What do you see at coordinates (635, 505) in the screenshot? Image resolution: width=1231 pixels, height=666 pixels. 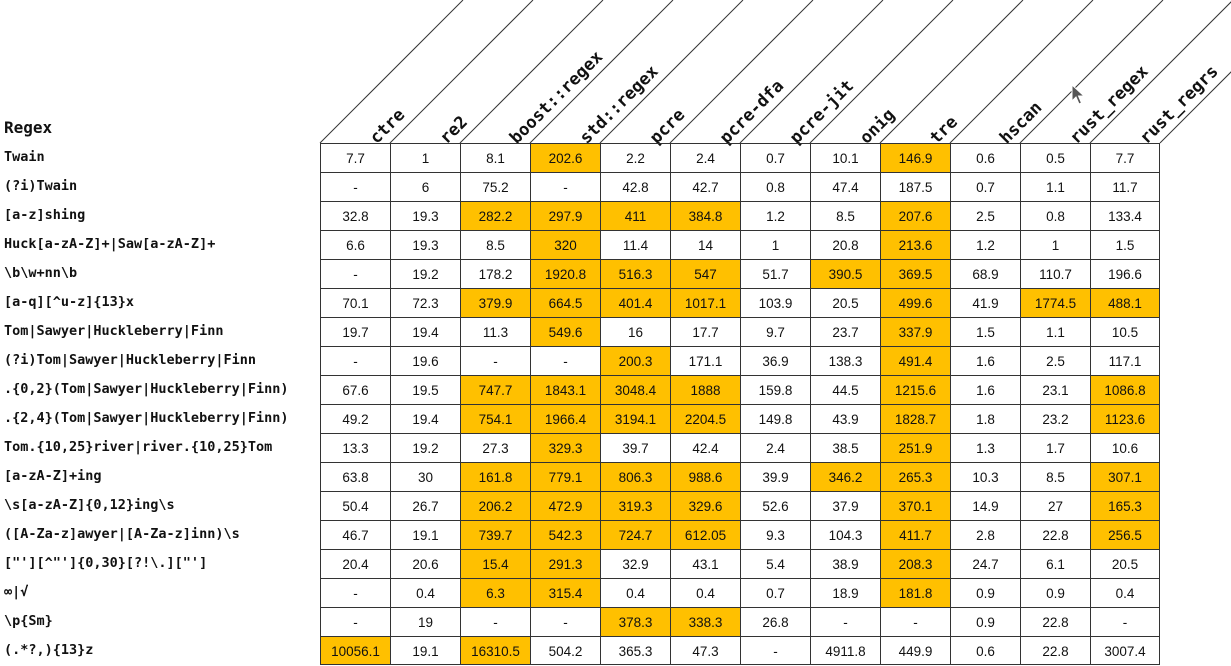 I see `table-cell: 319.3` at bounding box center [635, 505].